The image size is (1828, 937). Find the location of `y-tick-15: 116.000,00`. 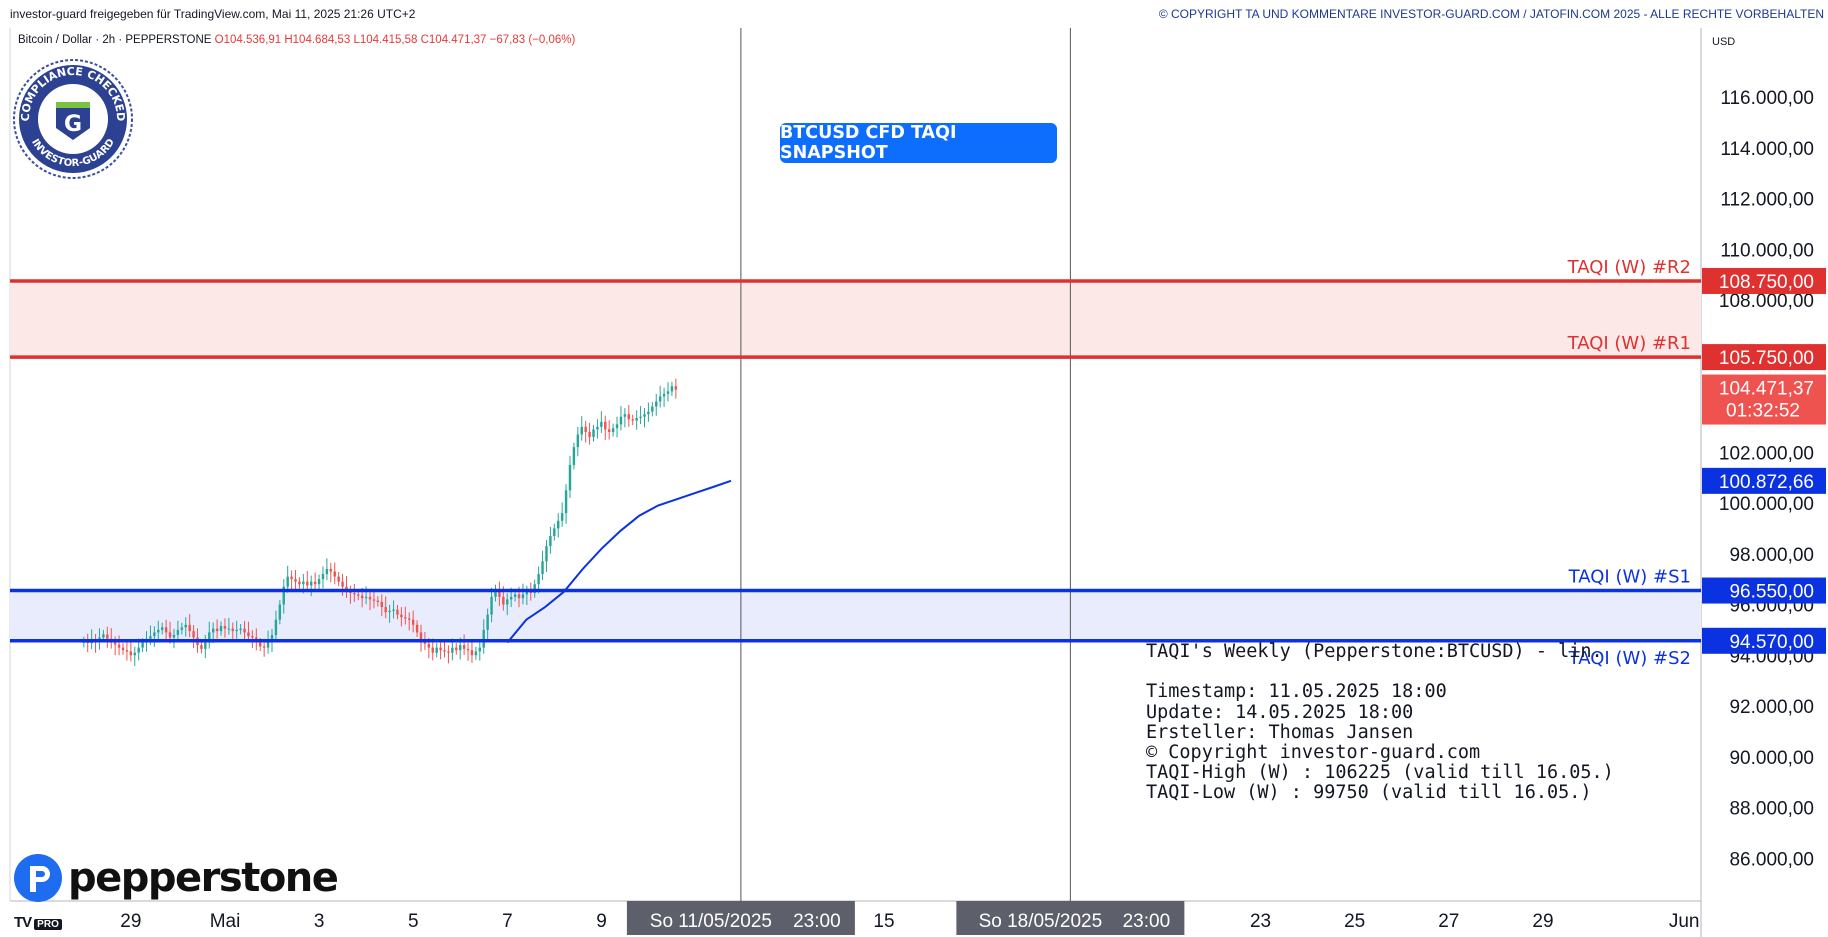

y-tick-15: 116.000,00 is located at coordinates (1767, 98).